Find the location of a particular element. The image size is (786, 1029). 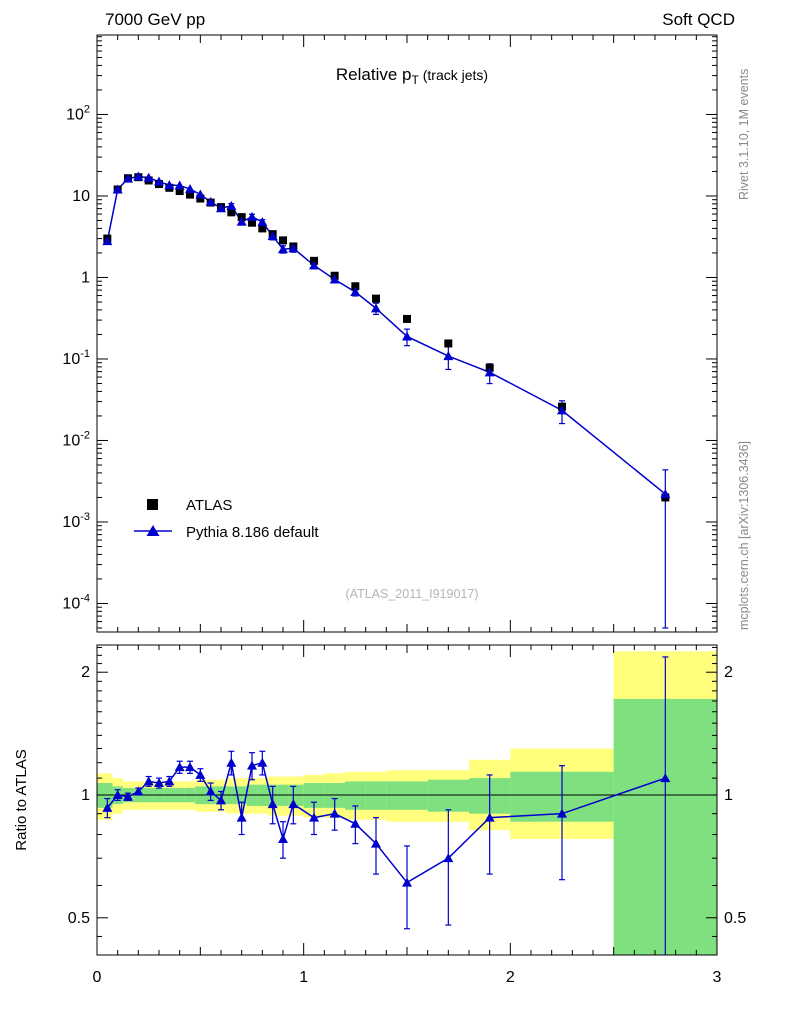

ratio-y-tick-label: 0.5 is located at coordinates (79, 918).